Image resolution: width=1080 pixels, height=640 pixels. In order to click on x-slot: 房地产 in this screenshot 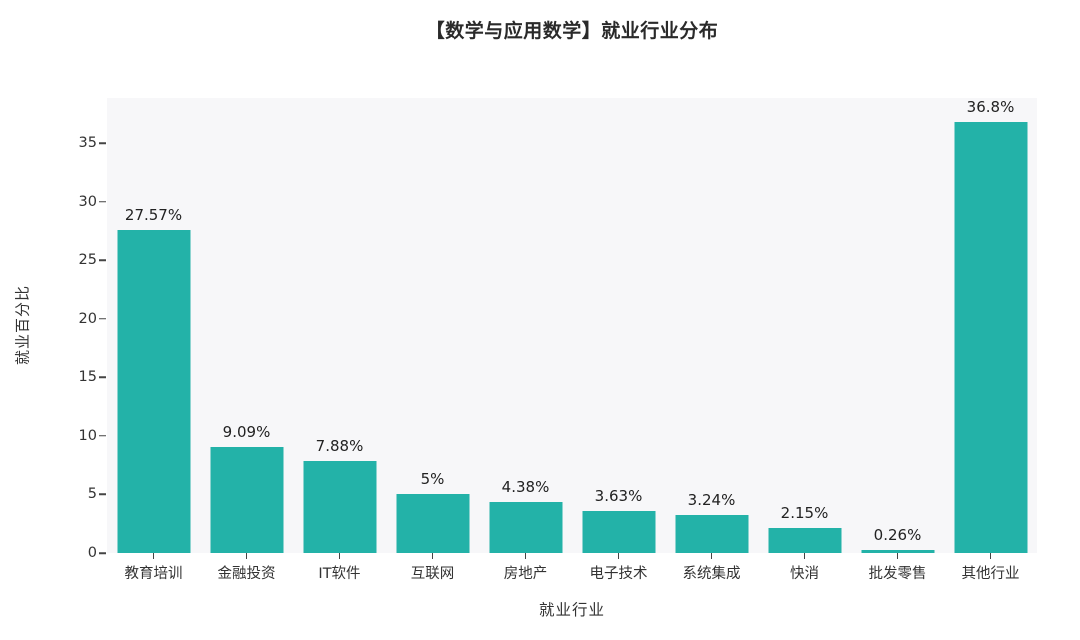, I will do `click(525, 568)`.